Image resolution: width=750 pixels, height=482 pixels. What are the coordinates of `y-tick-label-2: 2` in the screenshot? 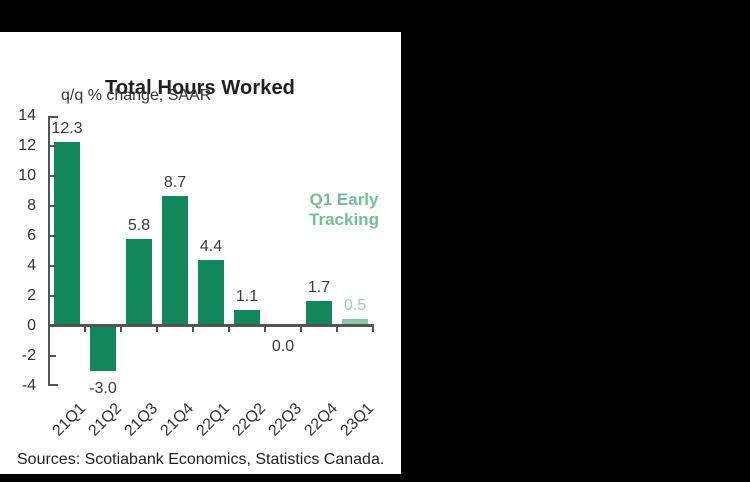 It's located at (31, 295).